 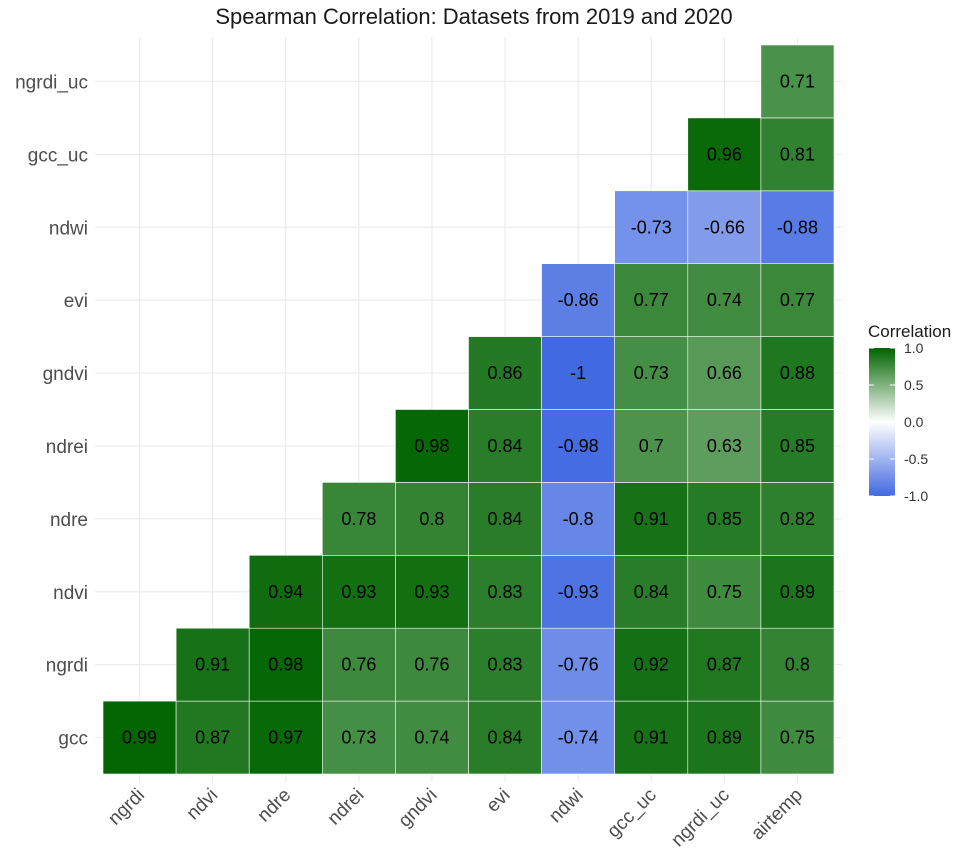 I want to click on cell-label-gcc_uc-ndwi: -0.73, so click(x=651, y=227).